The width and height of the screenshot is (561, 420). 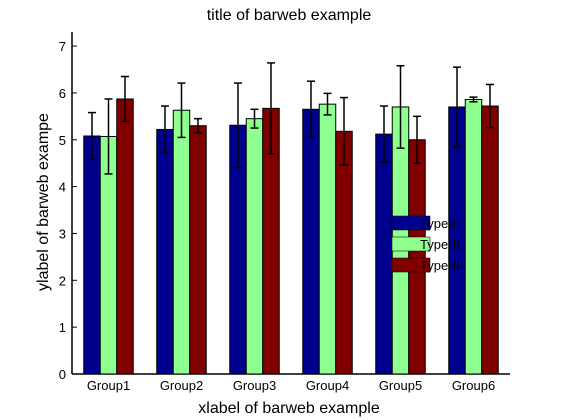 I want to click on x-tick-label: Group1, so click(x=108, y=385).